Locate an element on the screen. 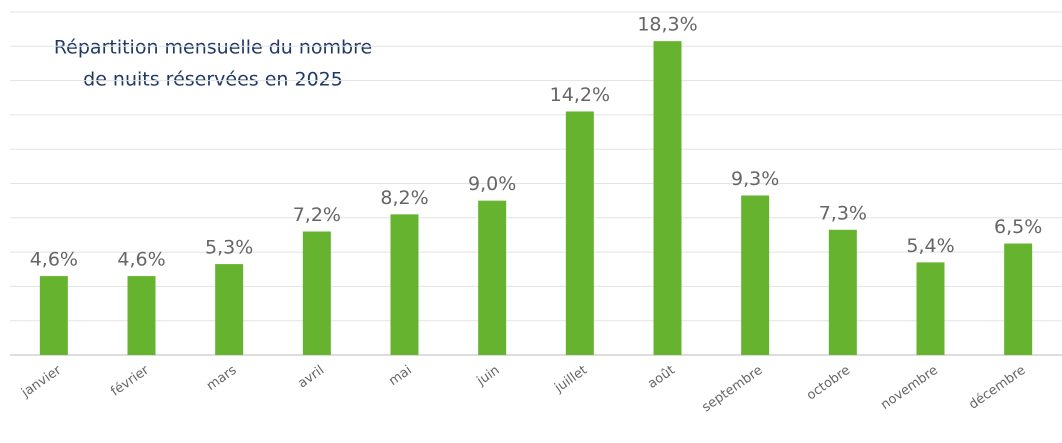 This screenshot has width=1062, height=443. x-tick-label: juin is located at coordinates (488, 376).